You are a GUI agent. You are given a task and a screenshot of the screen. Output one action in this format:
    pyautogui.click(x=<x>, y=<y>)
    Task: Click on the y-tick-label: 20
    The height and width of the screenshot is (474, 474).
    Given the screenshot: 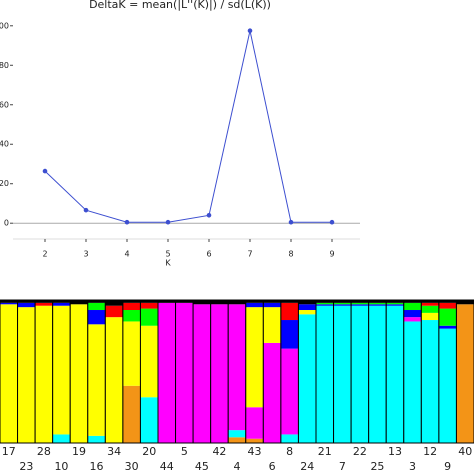 What is the action you would take?
    pyautogui.click(x=4, y=183)
    